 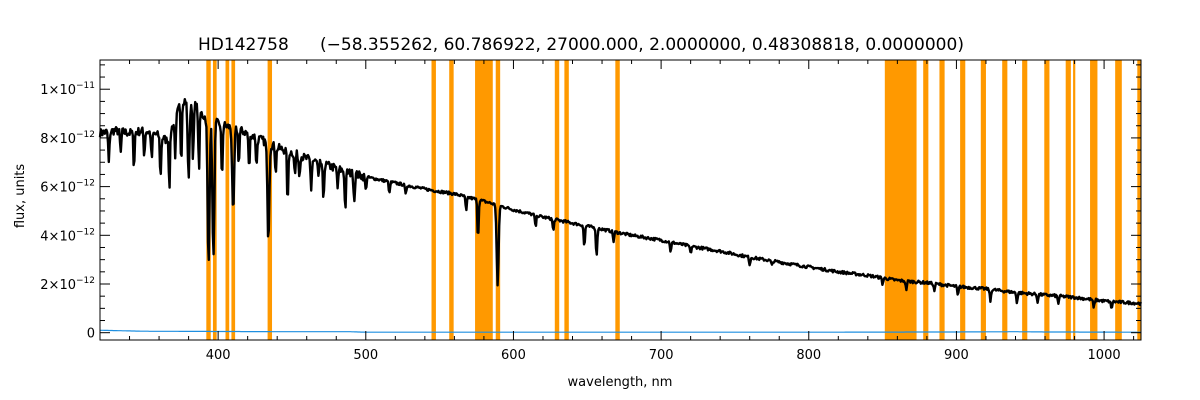 I want to click on x-tick-label: 700, so click(x=661, y=355).